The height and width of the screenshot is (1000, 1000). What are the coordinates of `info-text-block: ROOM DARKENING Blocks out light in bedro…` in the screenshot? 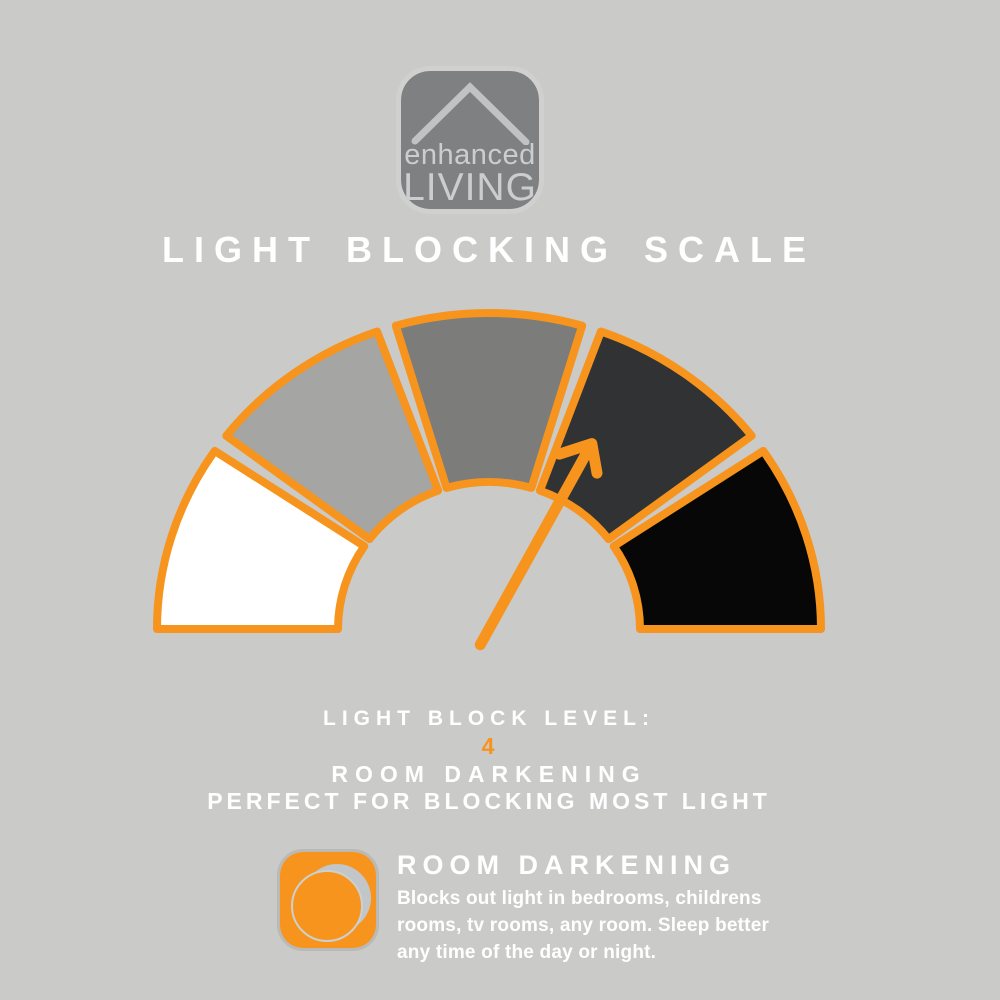 It's located at (587, 907).